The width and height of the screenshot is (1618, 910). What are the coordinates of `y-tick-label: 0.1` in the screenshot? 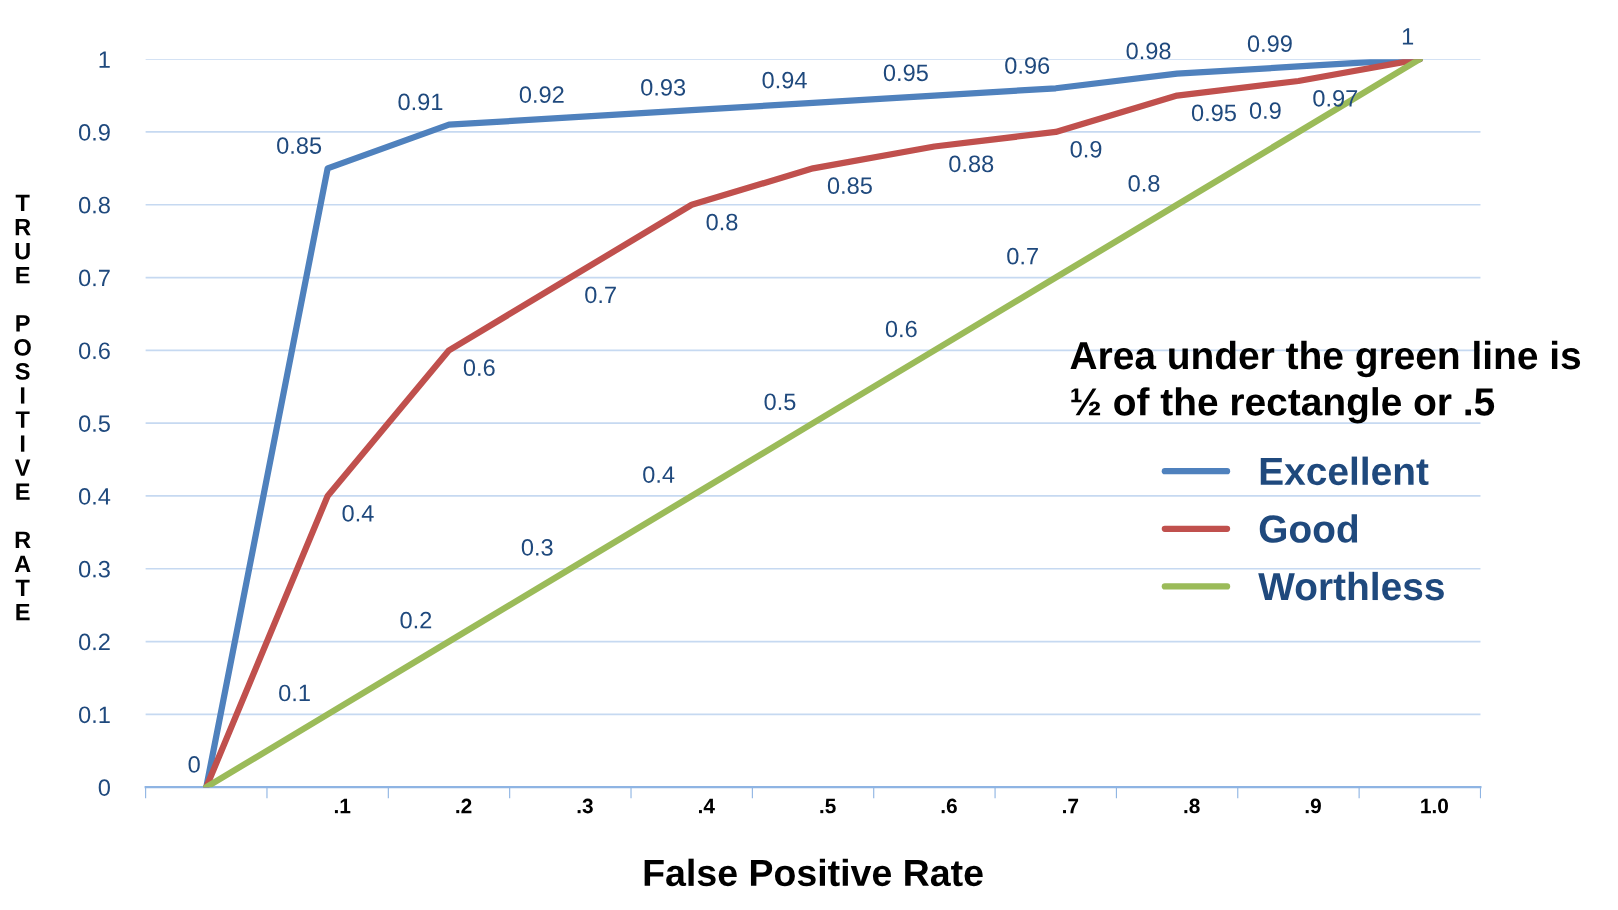 It's located at (94, 715).